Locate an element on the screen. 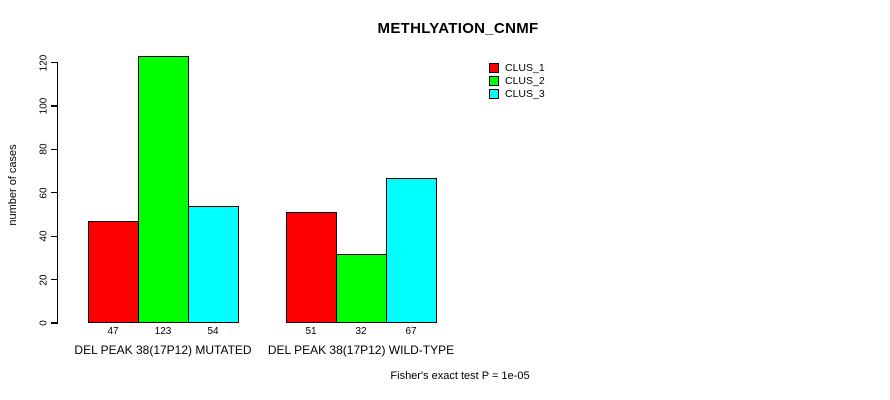  legend-label-clus_1: CLUS_1 is located at coordinates (525, 67).